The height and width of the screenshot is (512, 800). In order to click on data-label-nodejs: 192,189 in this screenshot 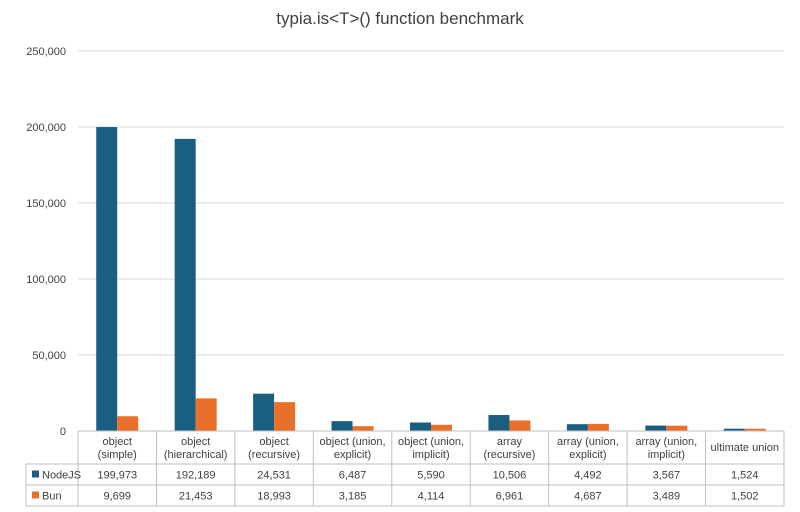, I will do `click(196, 476)`.